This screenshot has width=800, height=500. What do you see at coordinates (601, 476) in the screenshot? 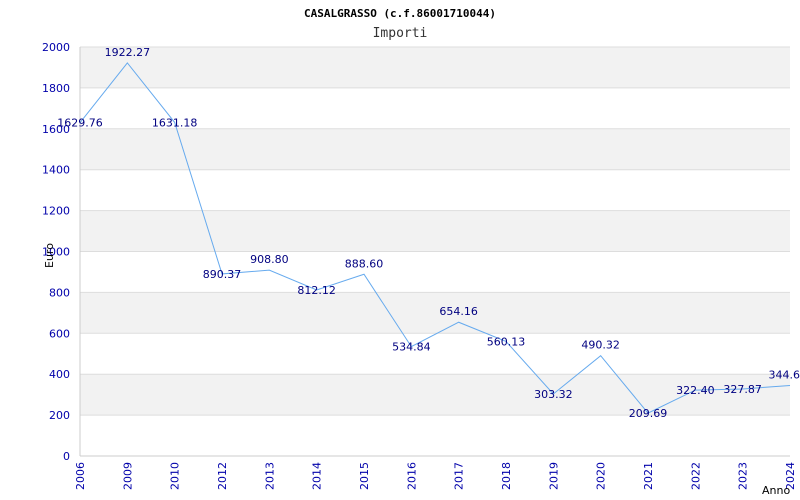
I see `x-tick-label: 2020` at bounding box center [601, 476].